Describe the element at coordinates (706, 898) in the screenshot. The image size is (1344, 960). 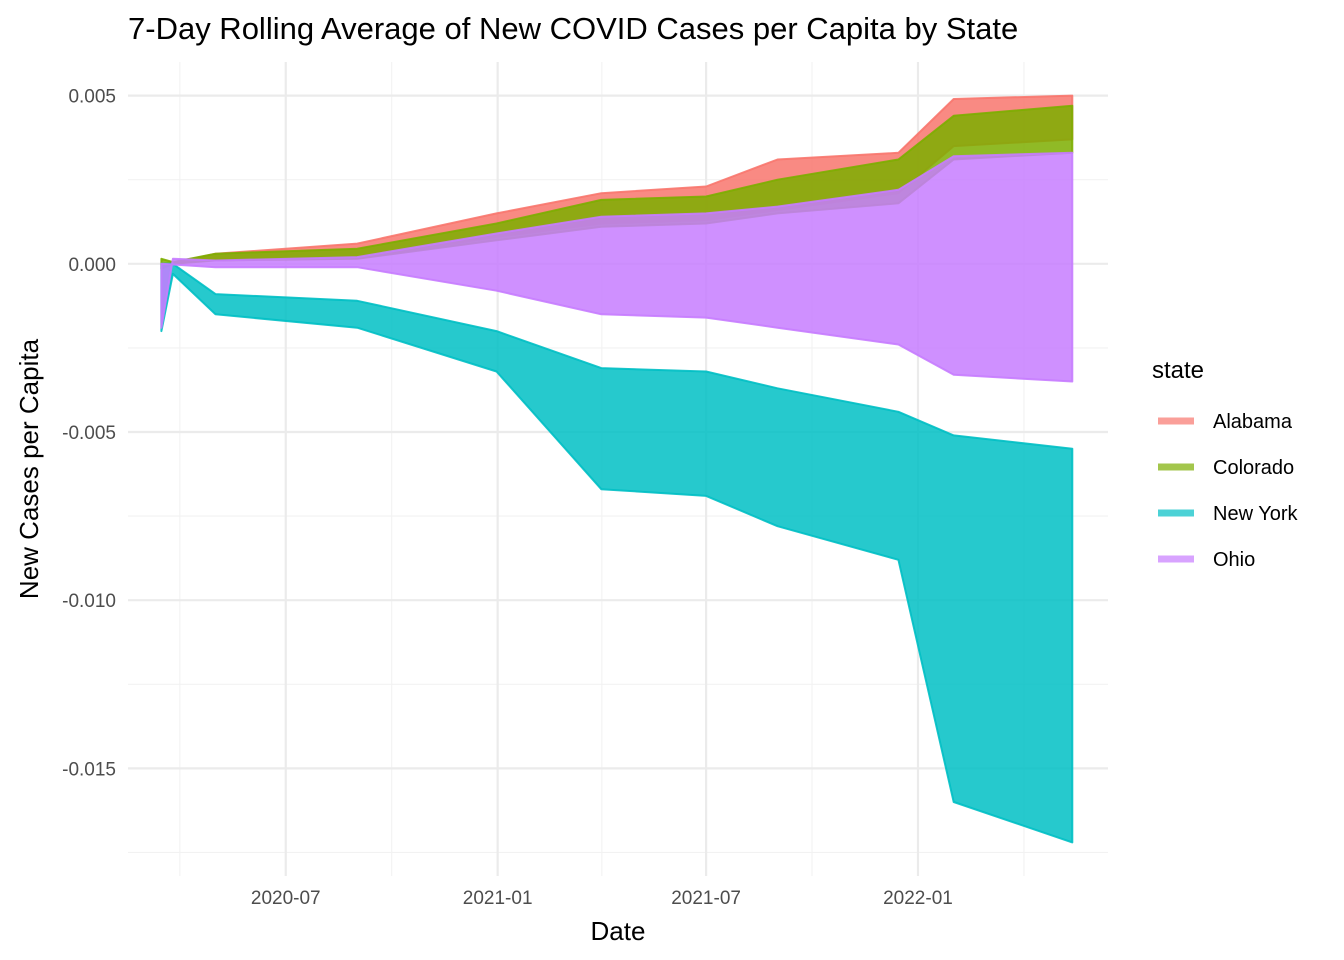
I see `x-tick-label-2: 2021-07` at that location.